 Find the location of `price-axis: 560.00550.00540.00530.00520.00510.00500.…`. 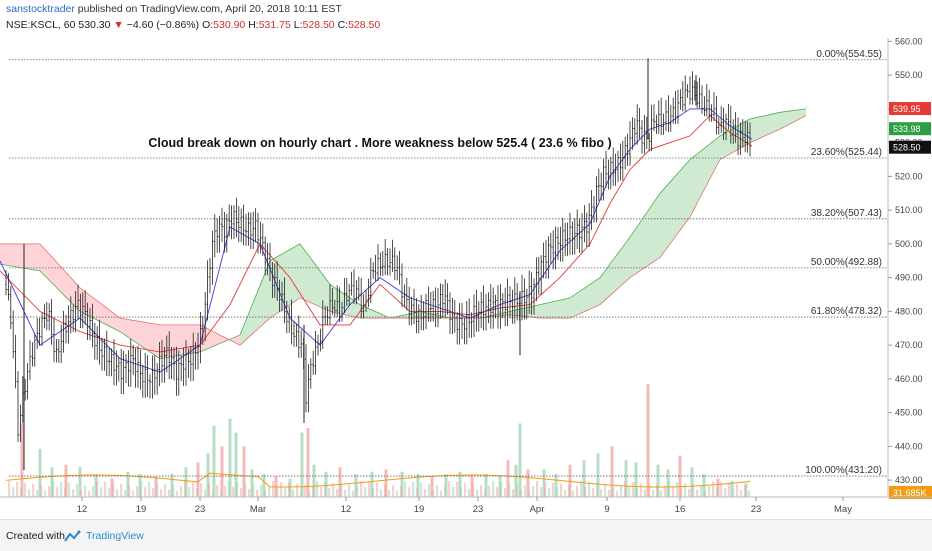

price-axis: 560.00550.00540.00530.00520.00510.00500.… is located at coordinates (909, 267).